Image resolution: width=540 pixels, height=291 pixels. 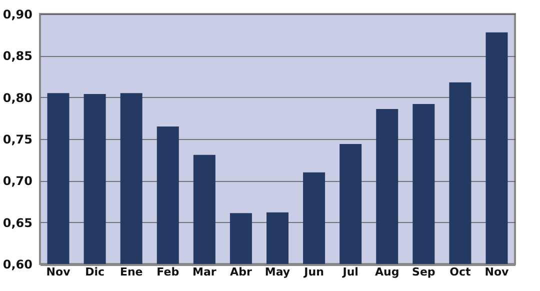 What do you see at coordinates (131, 272) in the screenshot?
I see `x-tick-label: Ene` at bounding box center [131, 272].